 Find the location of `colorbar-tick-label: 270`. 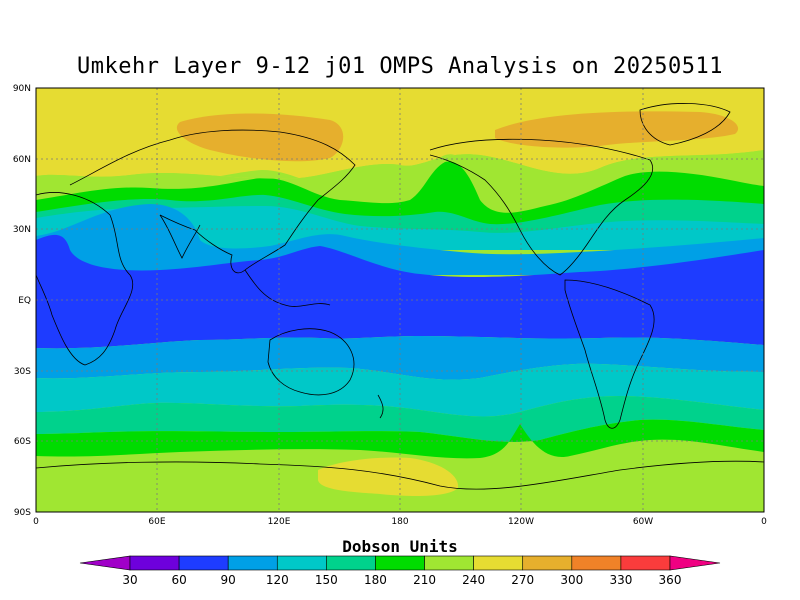

colorbar-tick-label: 270 is located at coordinates (522, 580).